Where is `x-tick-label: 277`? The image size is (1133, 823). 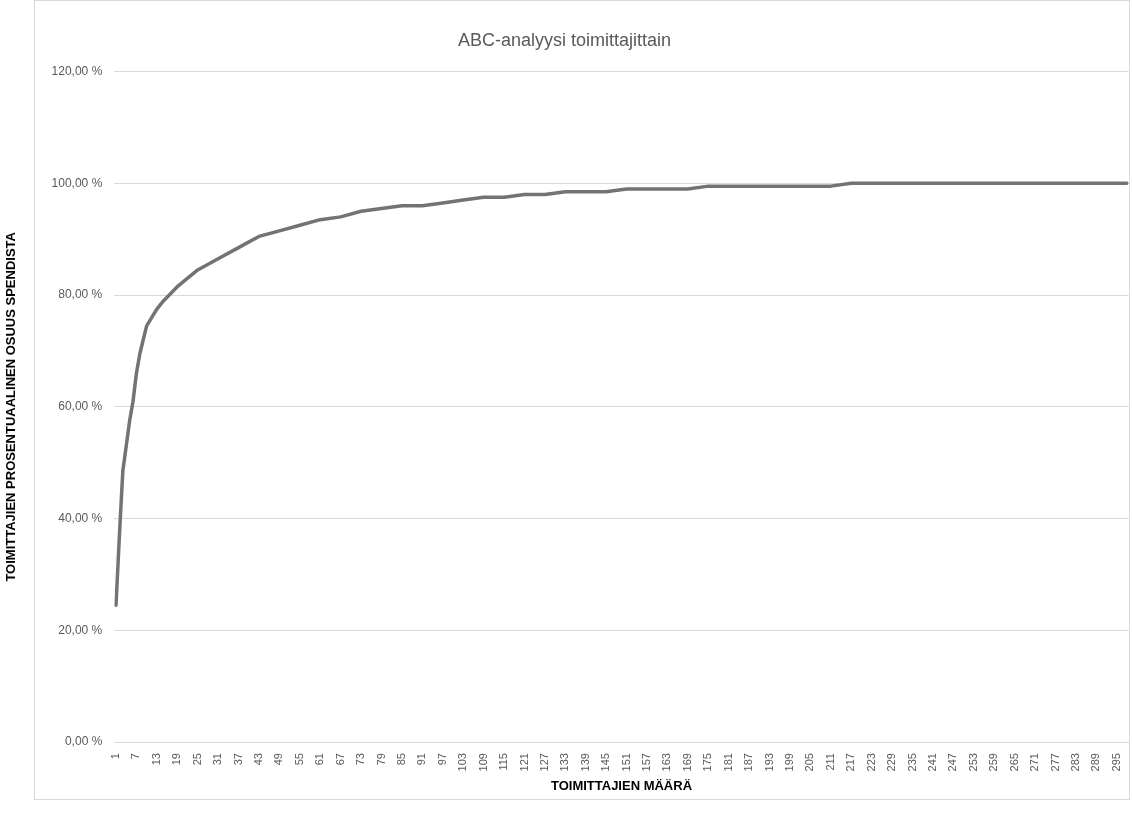
x-tick-label: 277 is located at coordinates (1054, 762).